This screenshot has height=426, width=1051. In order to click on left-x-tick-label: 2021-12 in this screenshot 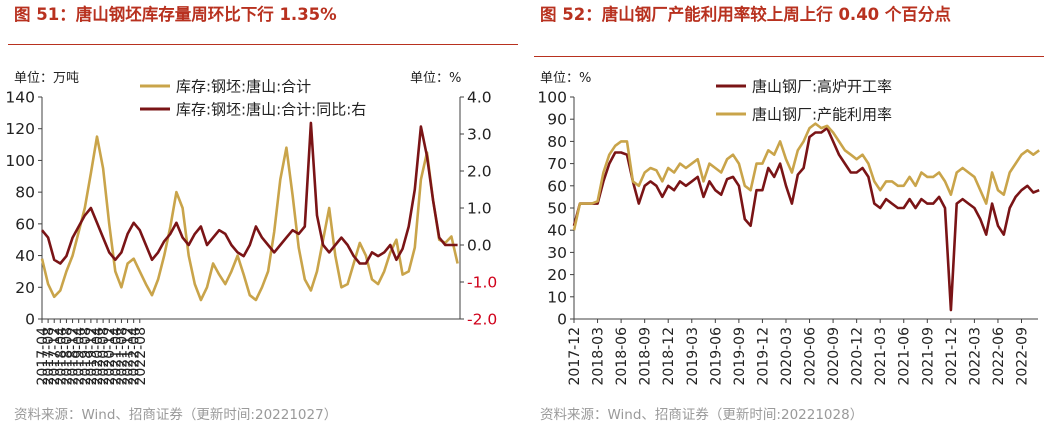, I will do `click(129, 356)`.